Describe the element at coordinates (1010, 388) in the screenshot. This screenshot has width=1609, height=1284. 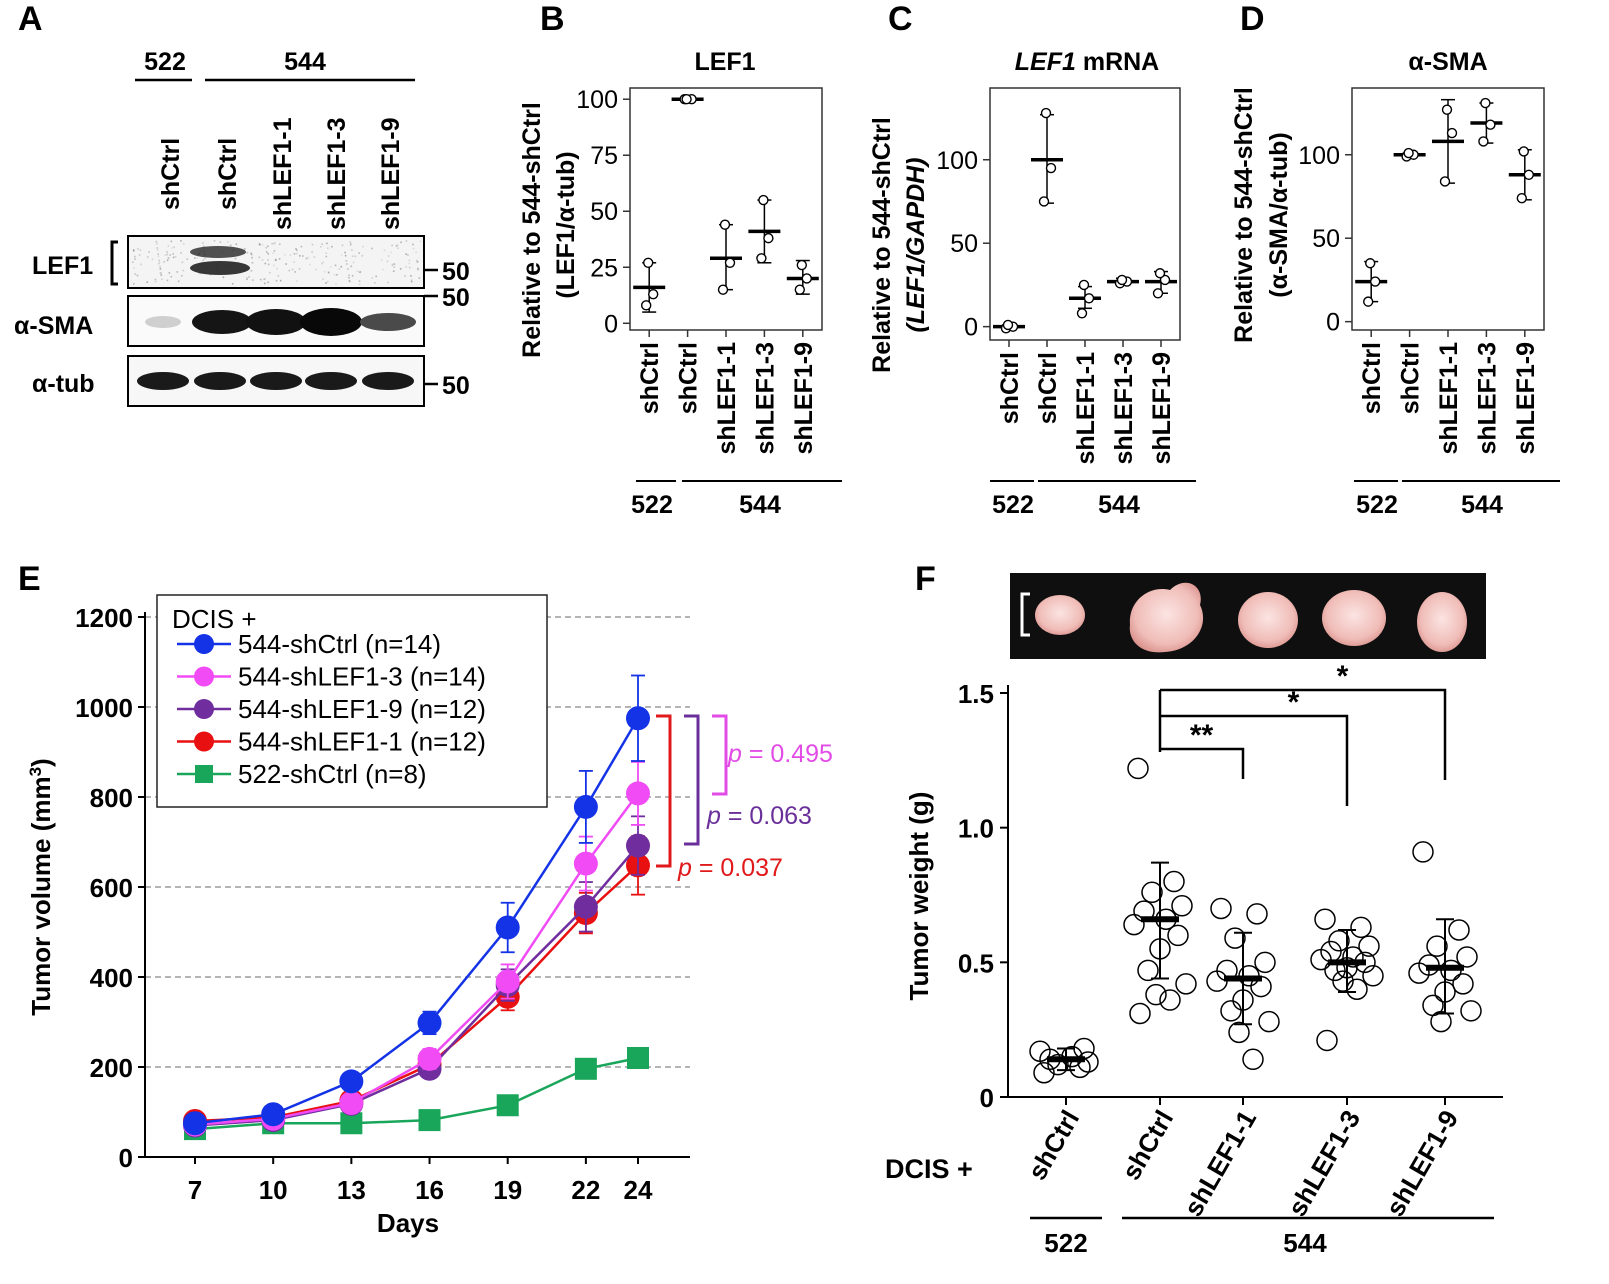
I see `x-tick-label: shCtrl` at that location.